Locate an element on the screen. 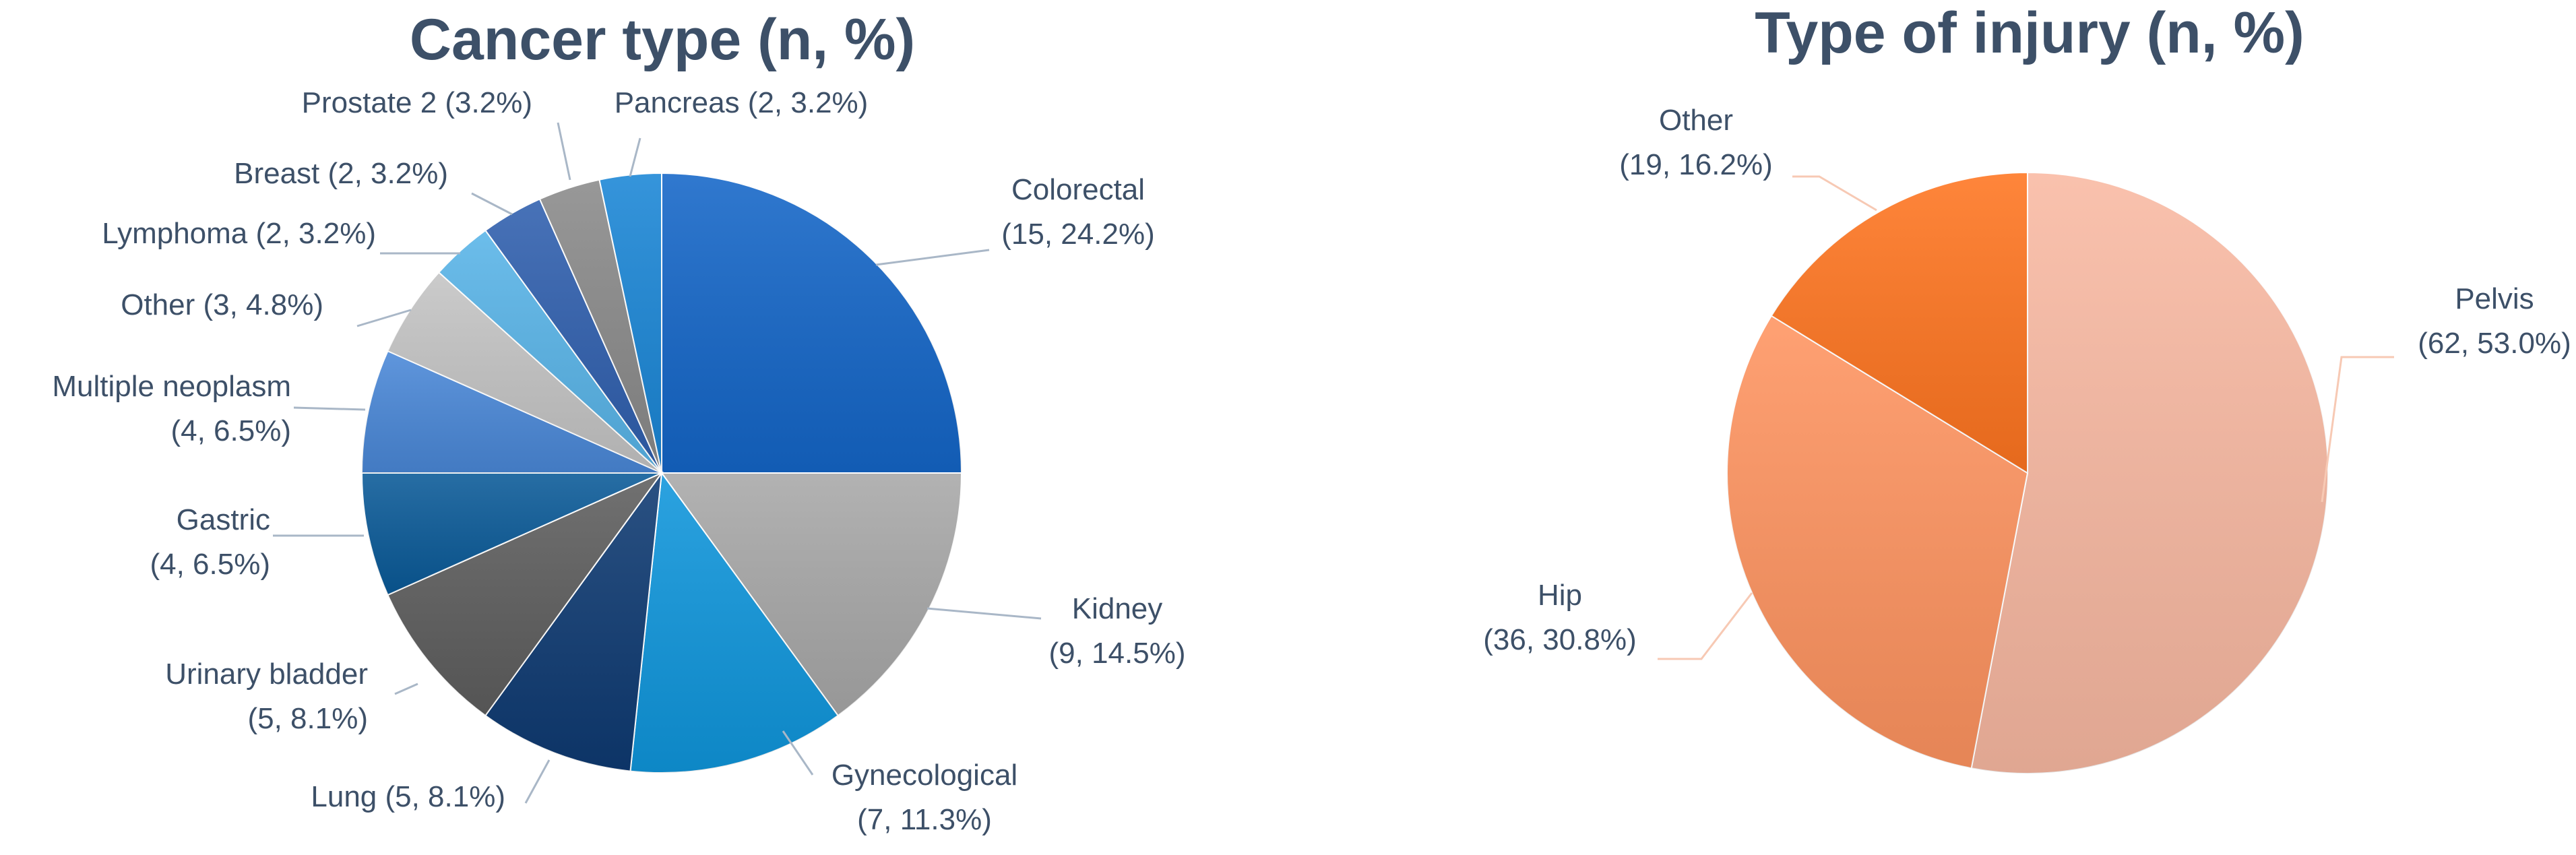 Image resolution: width=2576 pixels, height=855 pixels. pie-slice-gynecological-shade is located at coordinates (734, 623).